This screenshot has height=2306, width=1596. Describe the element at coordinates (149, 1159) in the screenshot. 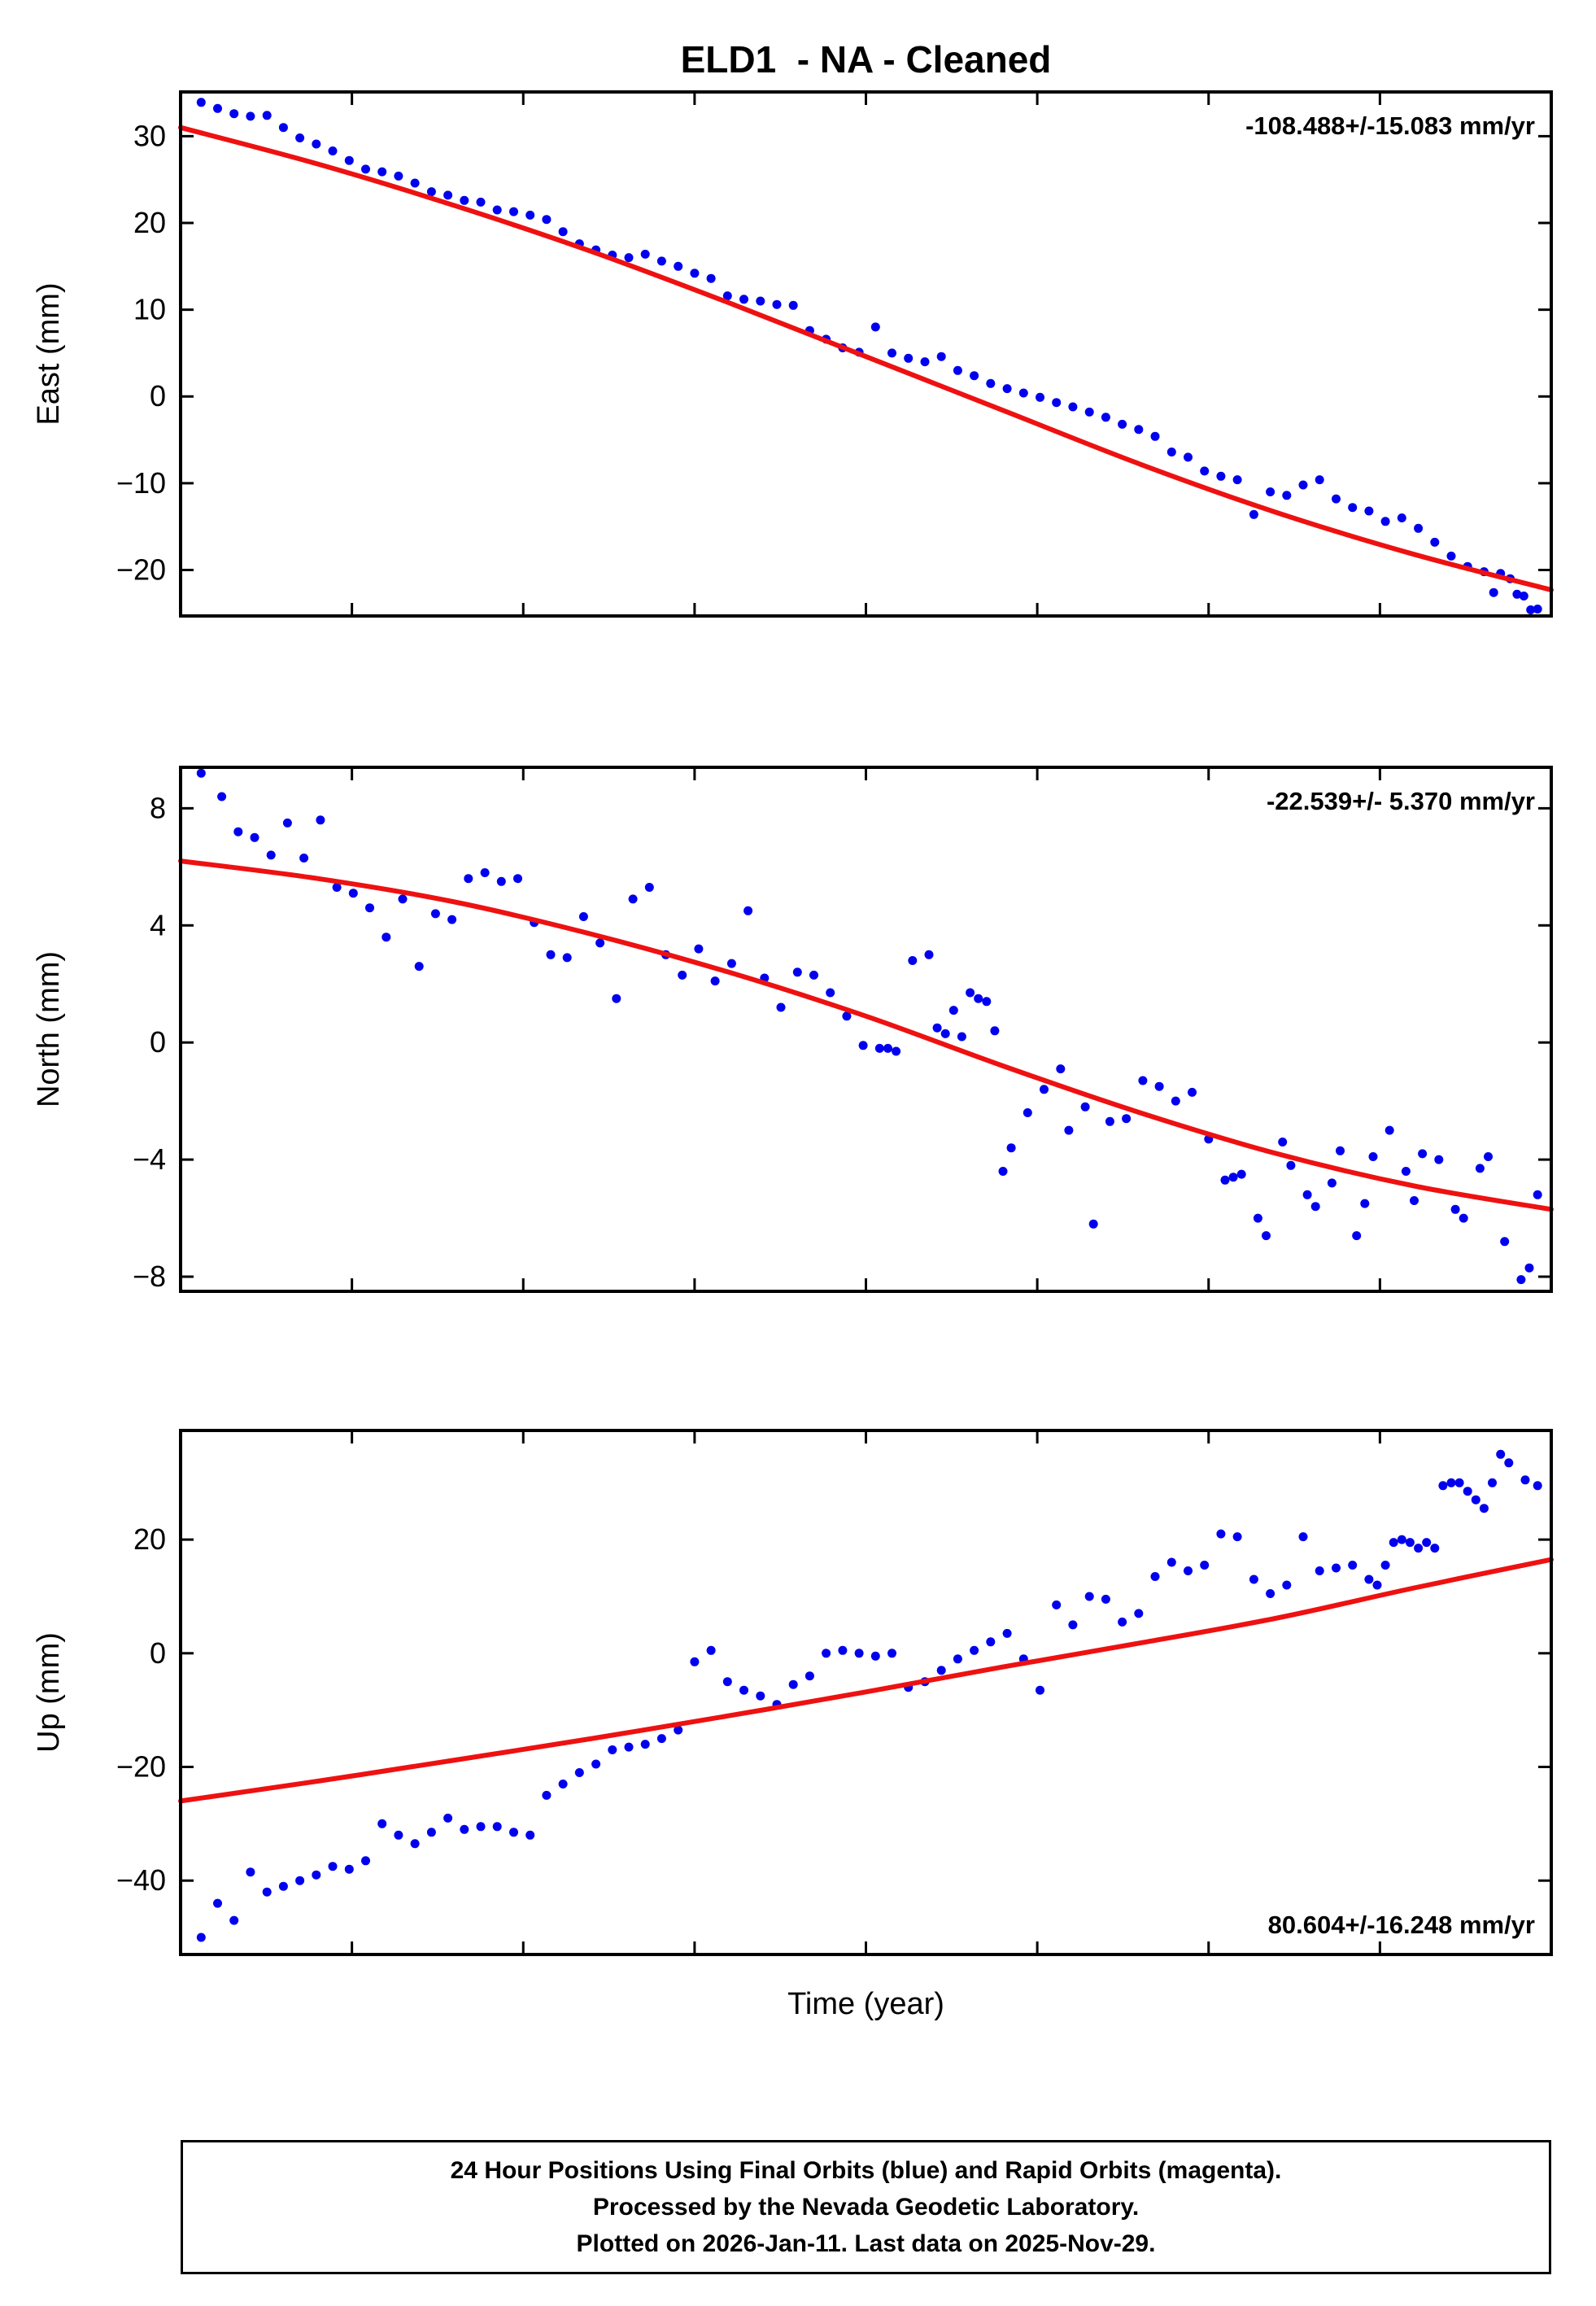

I see `y-tick-label: −4` at that location.